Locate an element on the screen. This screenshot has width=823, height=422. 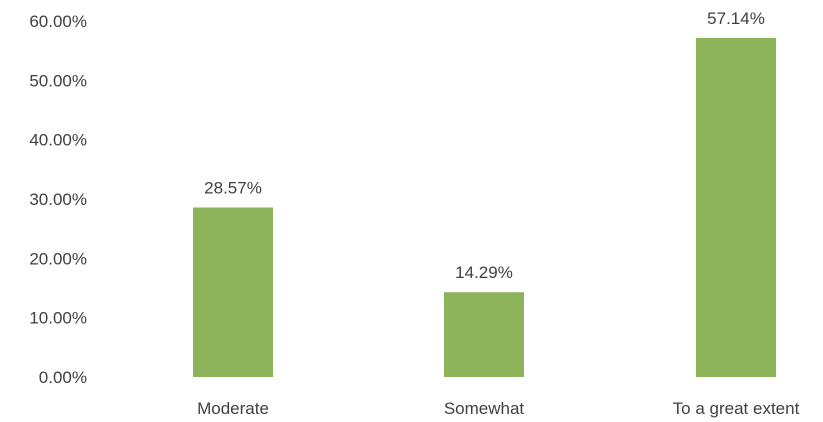
data-label-moderate: 28.57% is located at coordinates (233, 187).